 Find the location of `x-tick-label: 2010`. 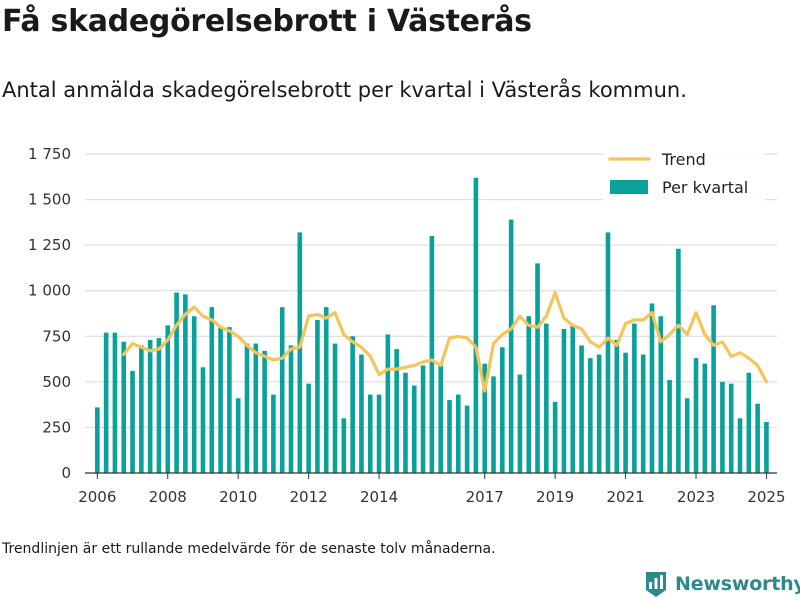

x-tick-label: 2010 is located at coordinates (238, 497).